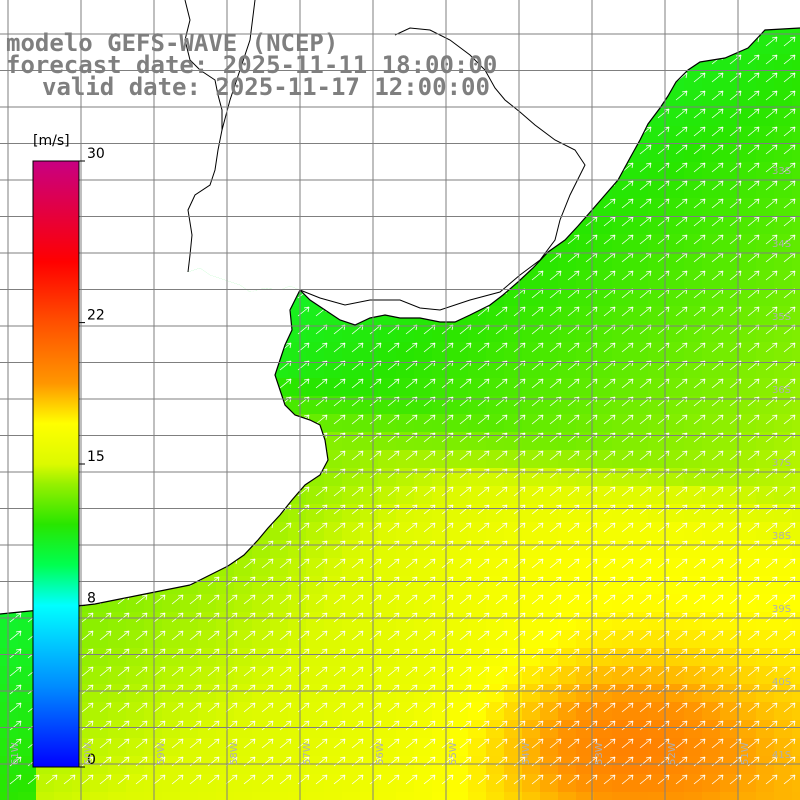 Image resolution: width=800 pixels, height=800 pixels. Describe the element at coordinates (453, 753) in the screenshot. I see `longitude-label: 55W` at that location.